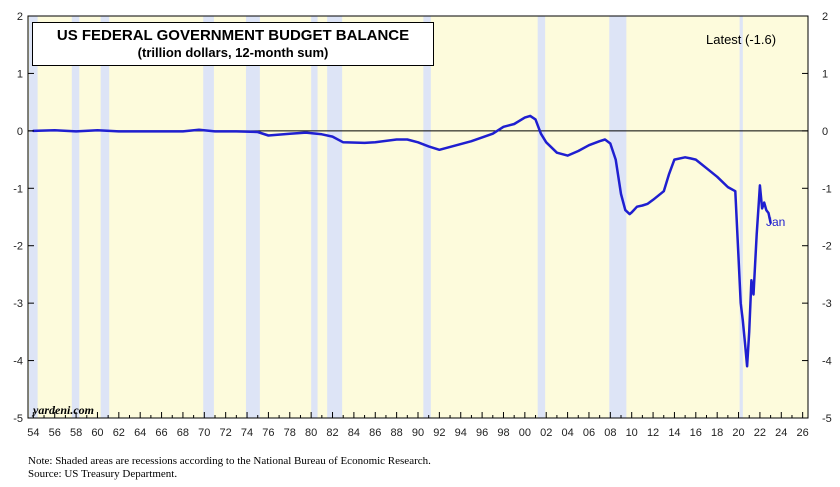  Describe the element at coordinates (397, 433) in the screenshot. I see `x-tick-label: 88` at that location.